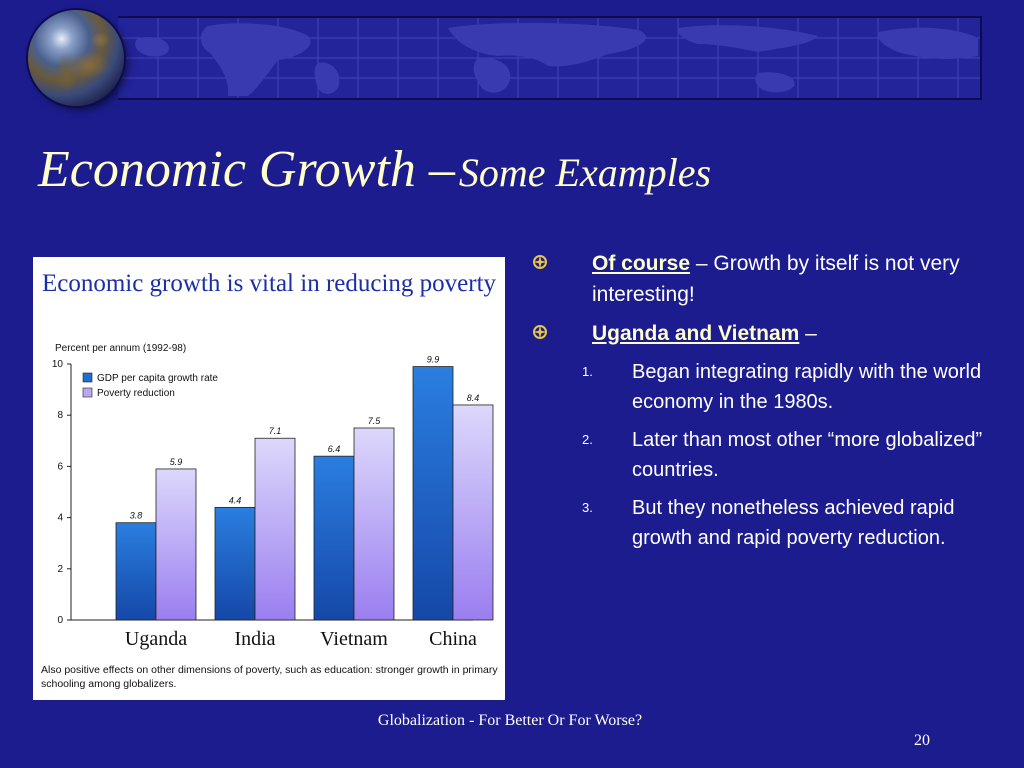 The height and width of the screenshot is (768, 1024). Describe the element at coordinates (354, 639) in the screenshot. I see `category-label: Vietnam` at that location.